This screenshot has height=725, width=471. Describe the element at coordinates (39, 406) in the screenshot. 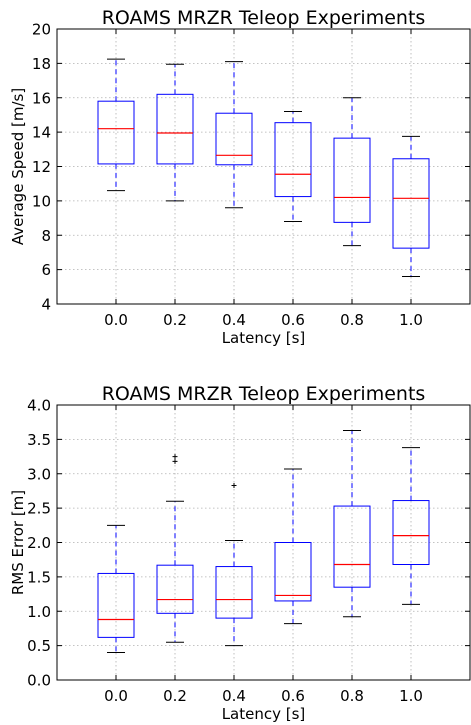

I see `y-tick-label: 4.0` at that location.